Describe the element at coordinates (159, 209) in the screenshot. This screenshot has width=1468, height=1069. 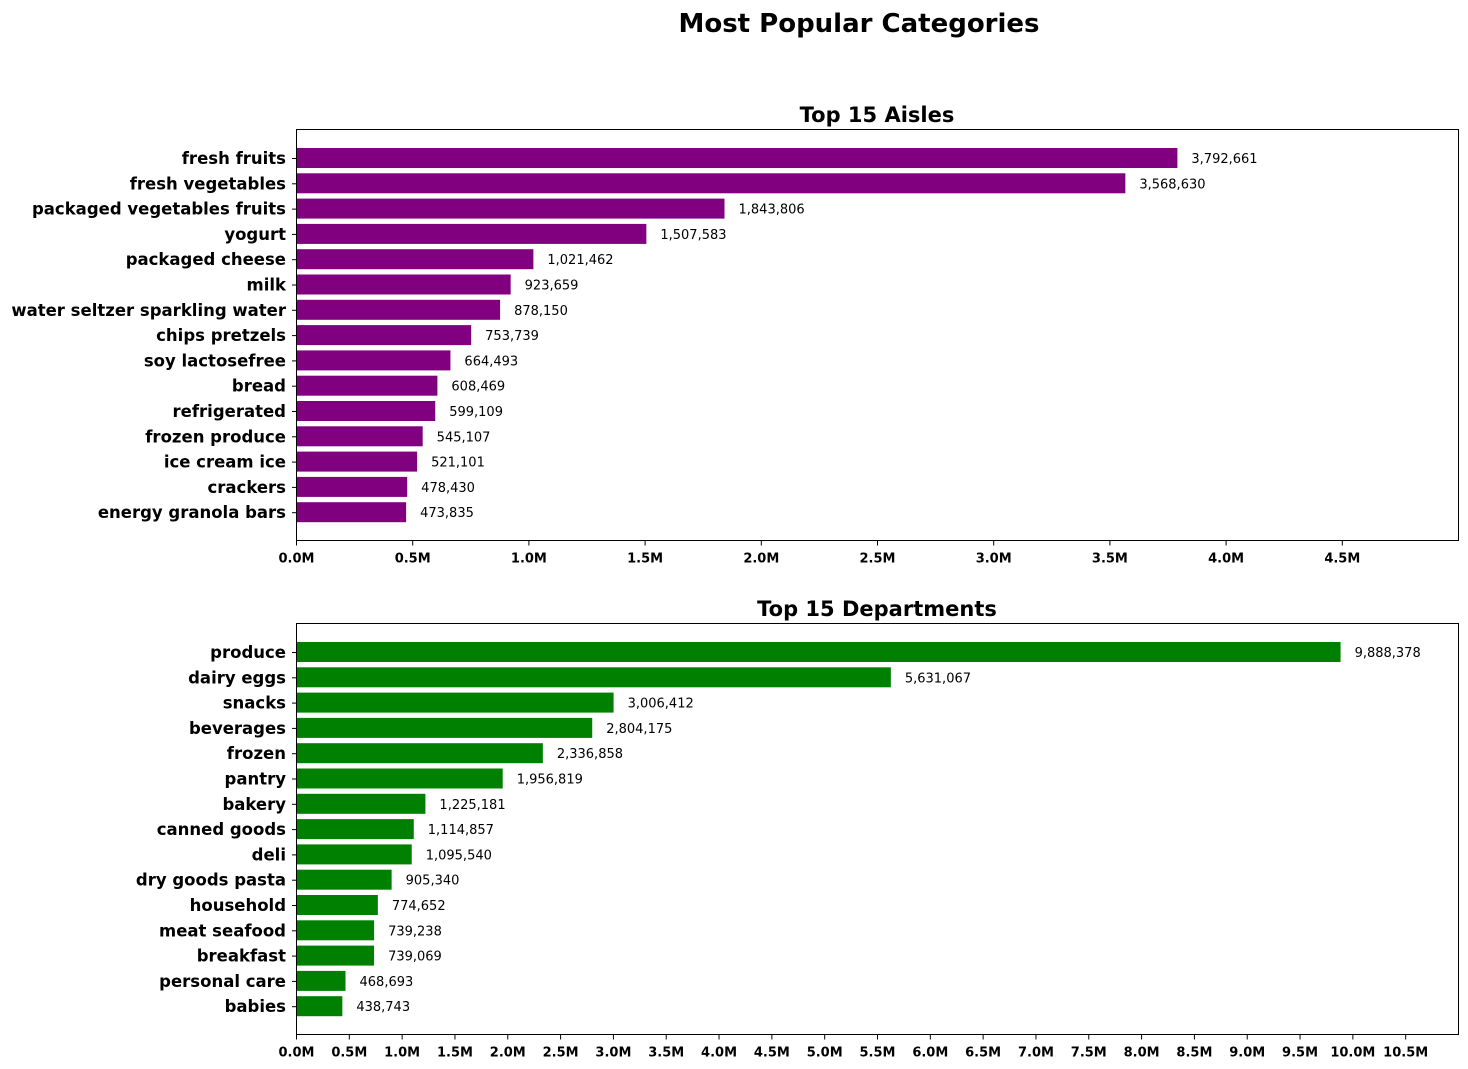
I see `aisles-category-label: packaged vegetables fruits` at that location.